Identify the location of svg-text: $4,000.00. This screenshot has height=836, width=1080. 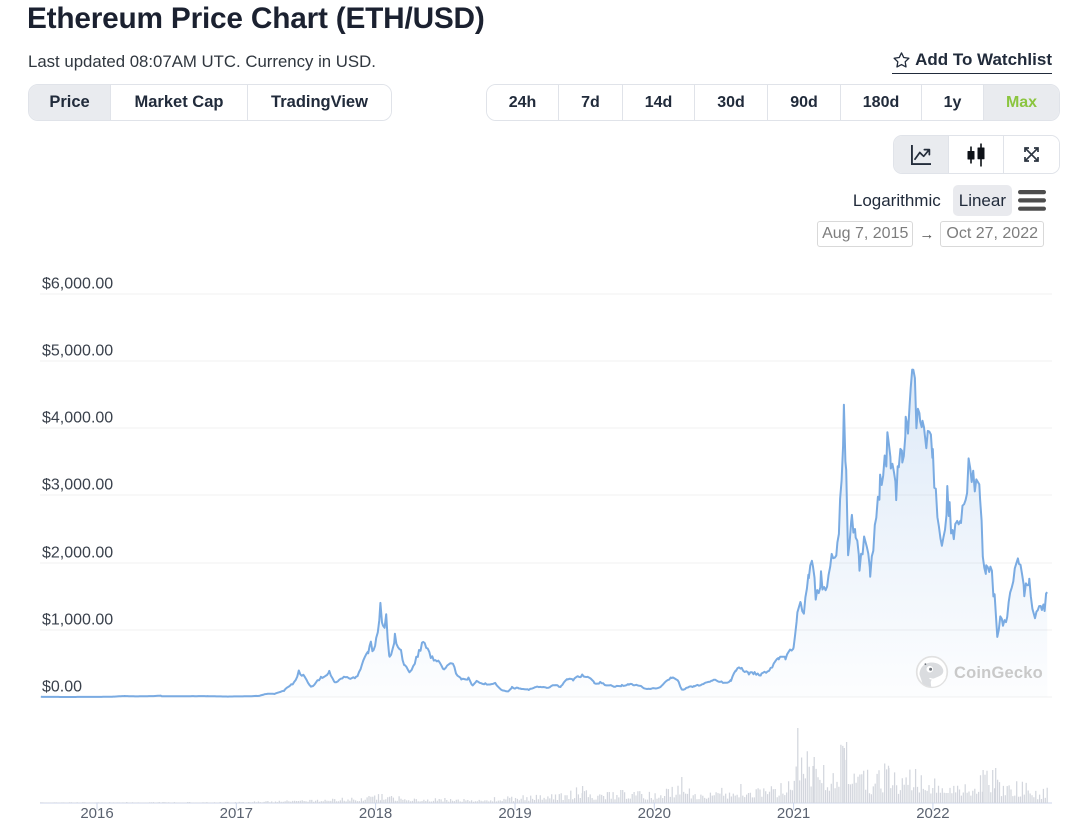
(77, 418).